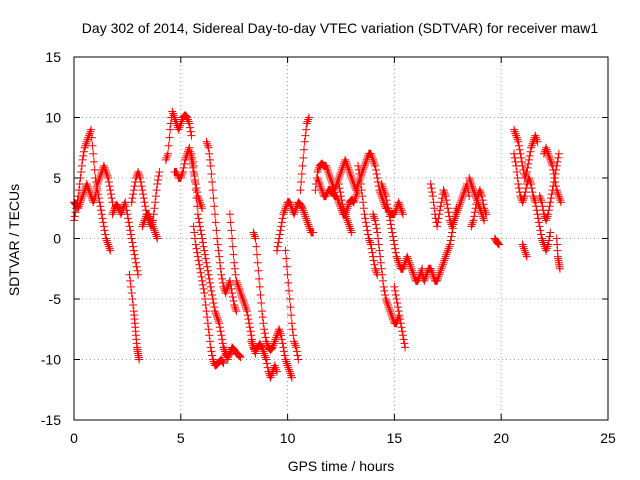 The height and width of the screenshot is (480, 640). Describe the element at coordinates (14, 240) in the screenshot. I see `y-axis-label: SDTVAR / TECUs` at that location.